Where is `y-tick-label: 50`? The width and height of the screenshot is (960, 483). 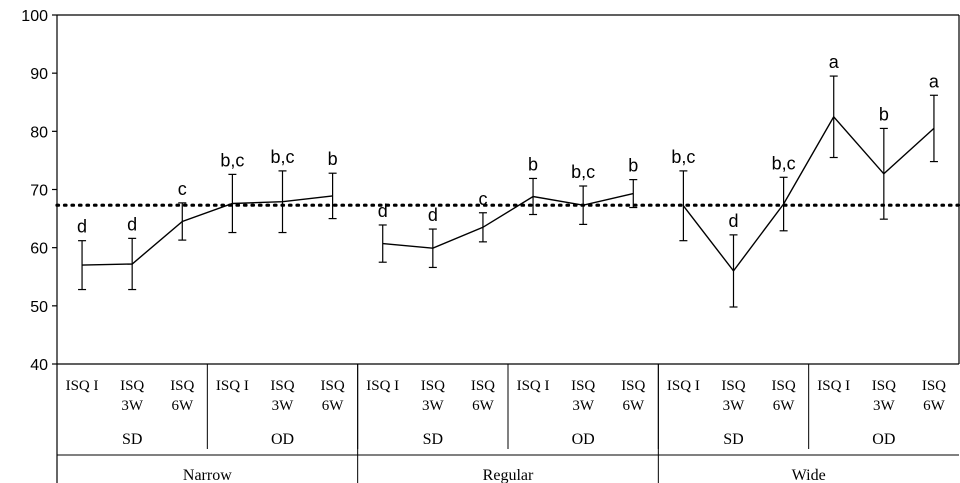
y-tick-label: 50 is located at coordinates (39, 307).